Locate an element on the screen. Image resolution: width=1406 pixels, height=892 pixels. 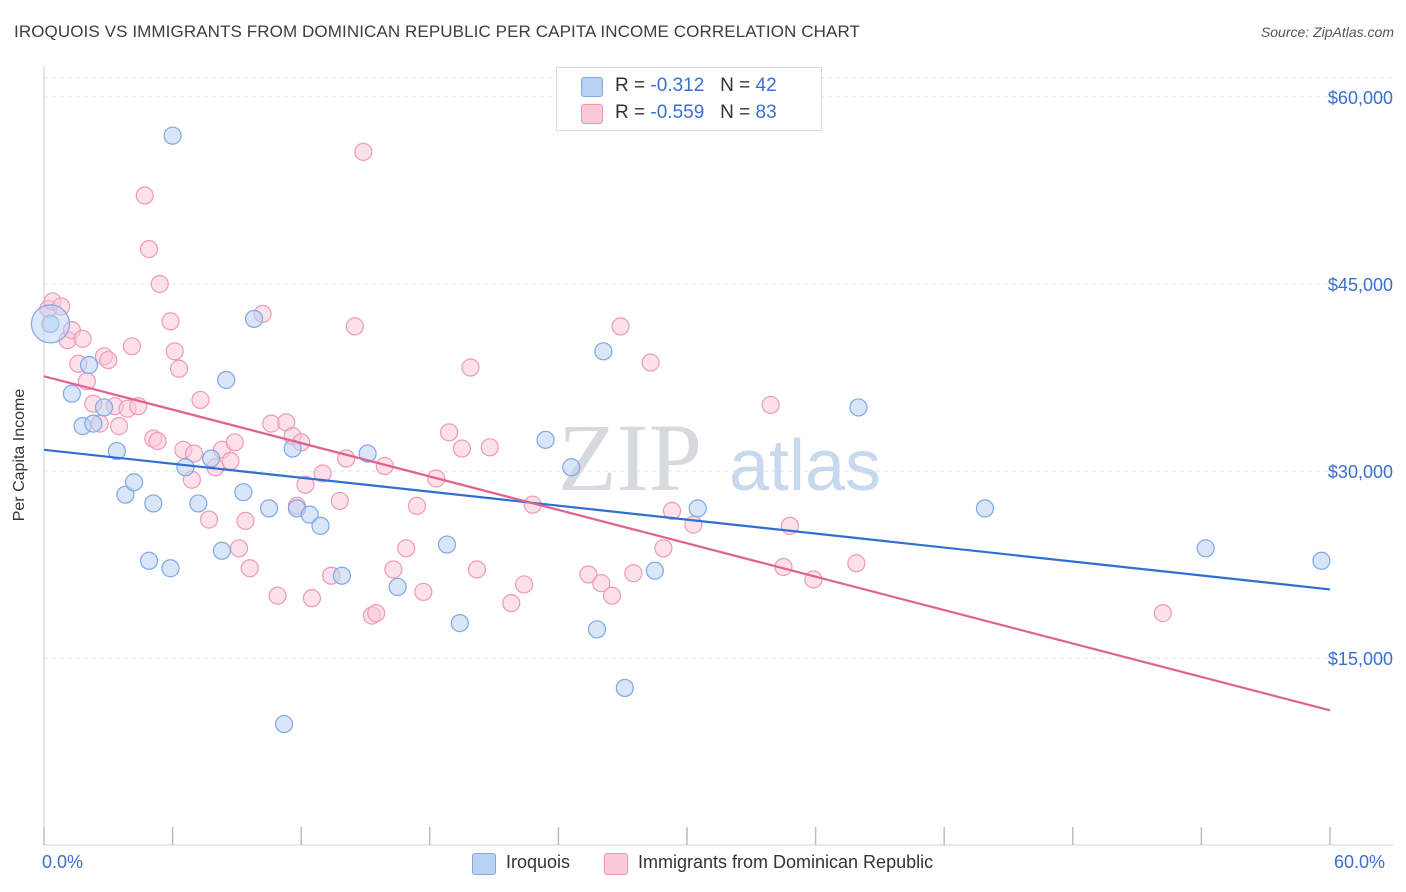
y-tick-label-2: $45,000 is located at coordinates (1360, 285).